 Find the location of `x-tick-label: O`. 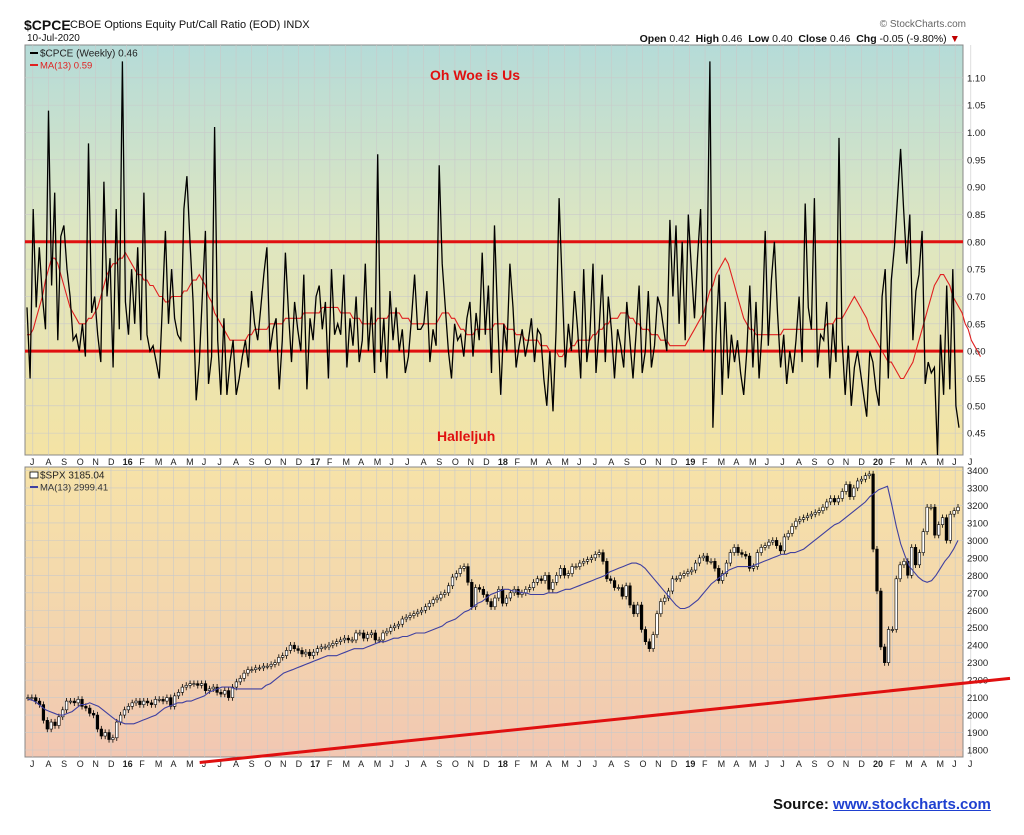

x-tick-label: O is located at coordinates (643, 764).